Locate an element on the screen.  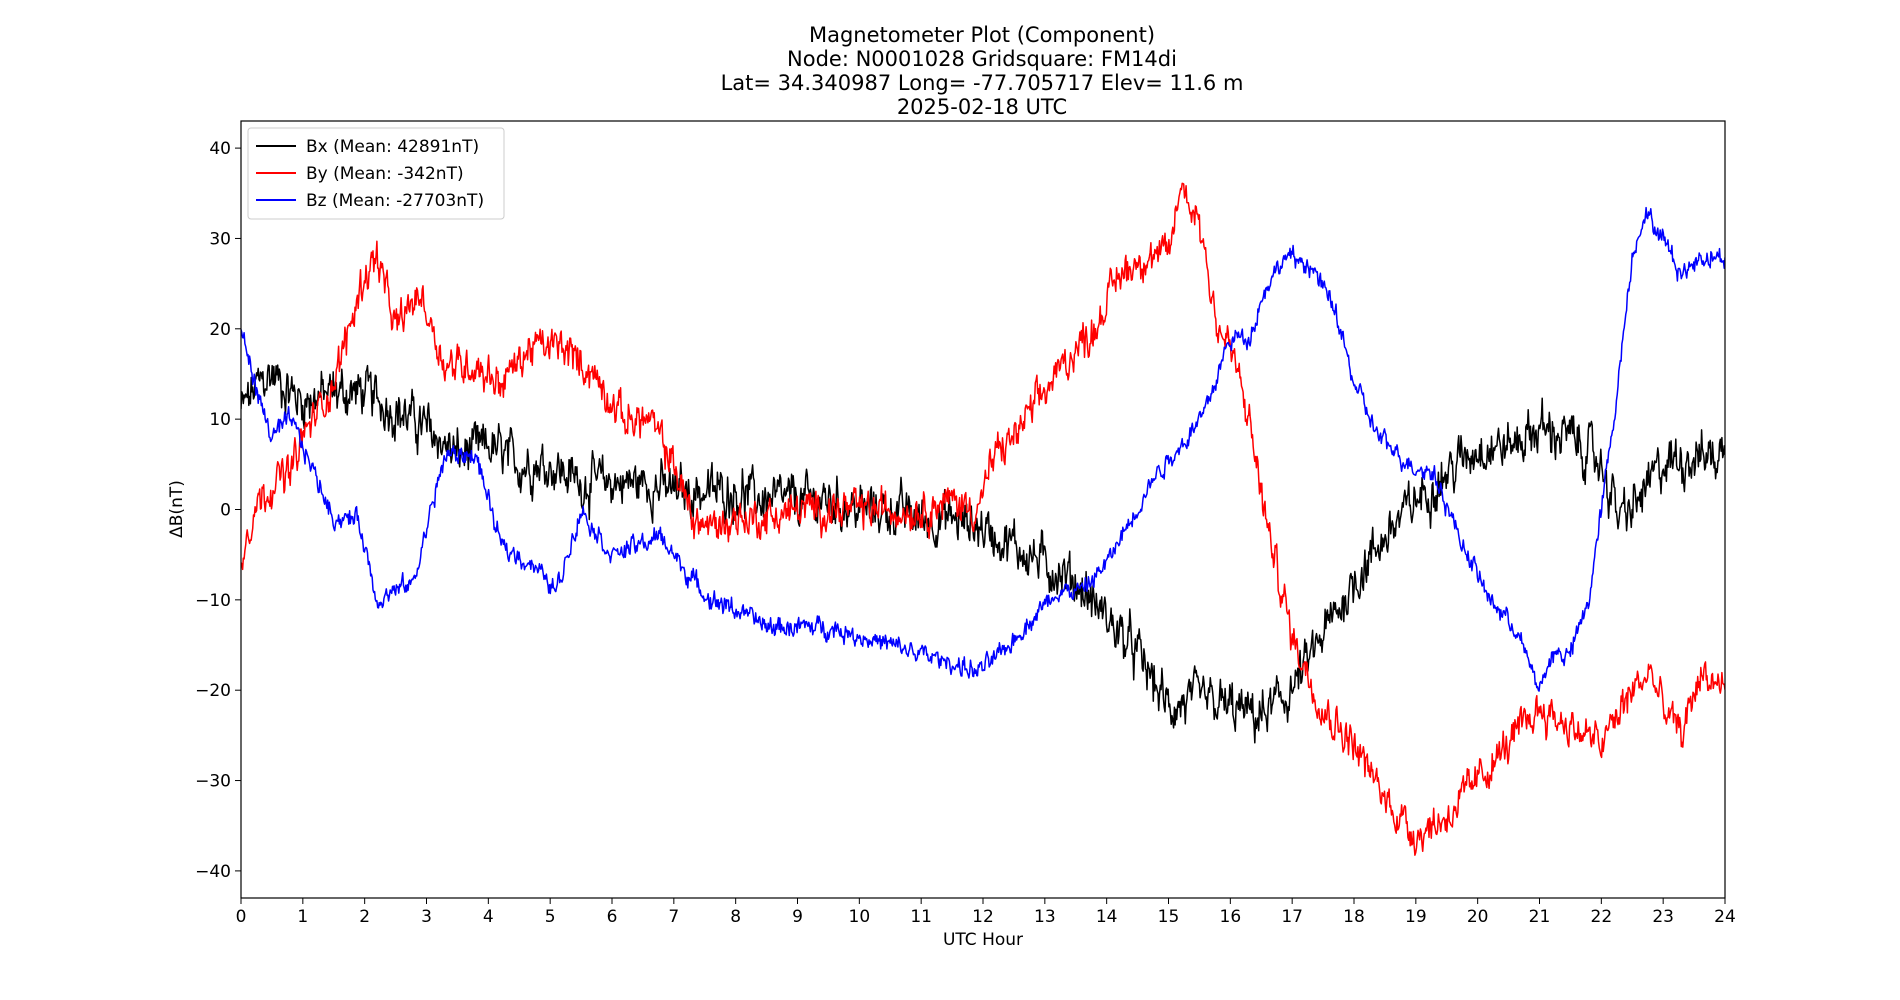
x-tick-label: 11 is located at coordinates (921, 917).